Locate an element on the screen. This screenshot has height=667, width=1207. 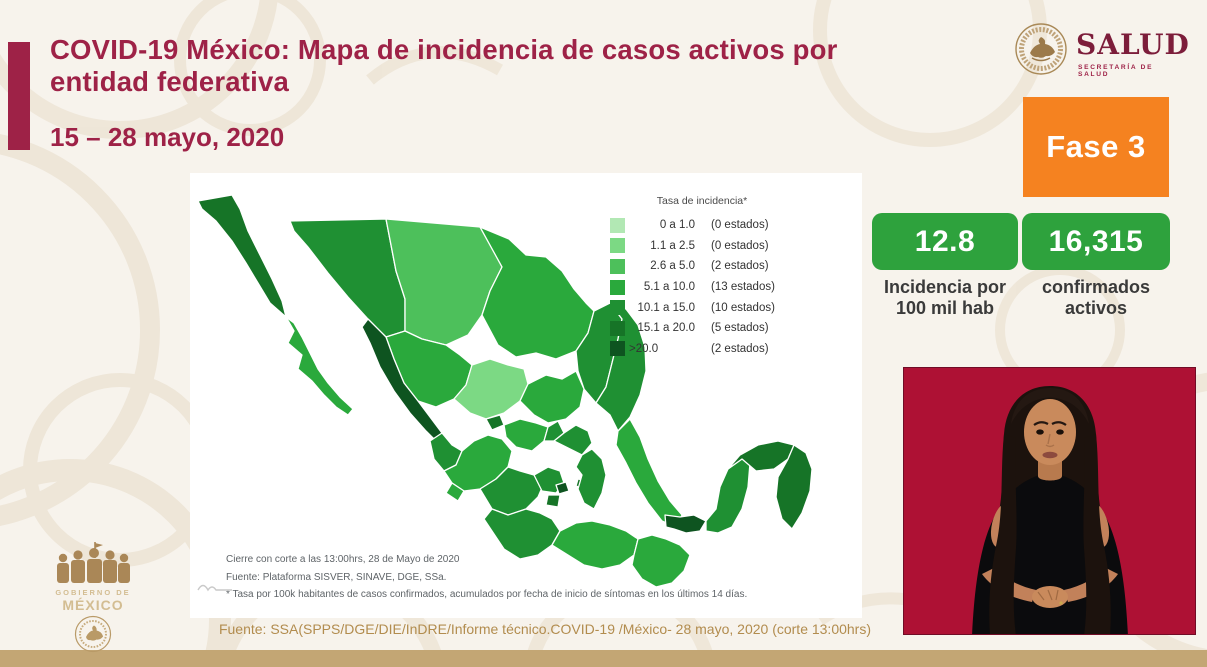
legend-item: 5.1 a 10.0 (13 estados) is located at coordinates (717, 287).